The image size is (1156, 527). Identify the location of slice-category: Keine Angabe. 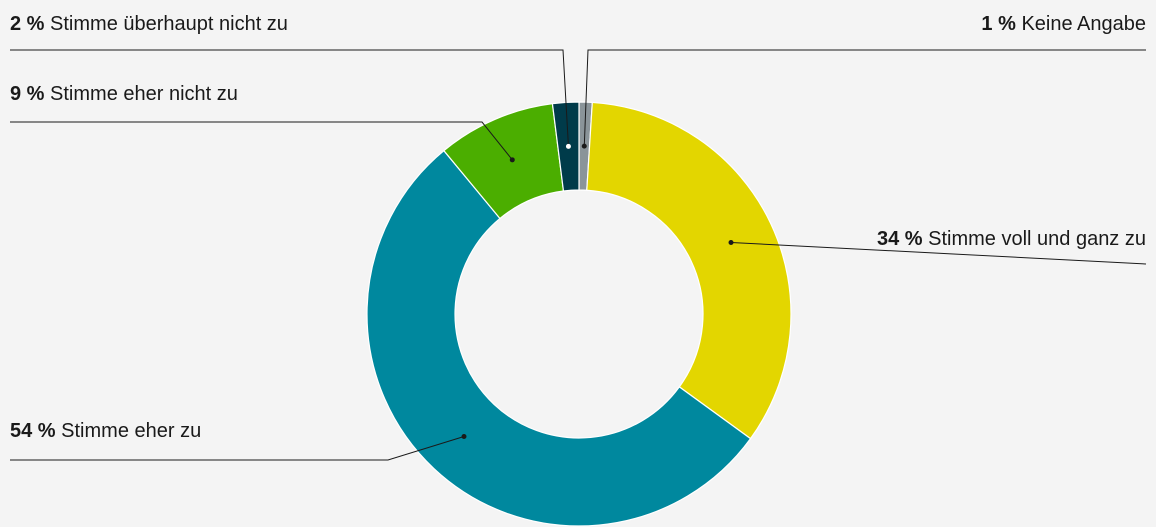
(1083, 24).